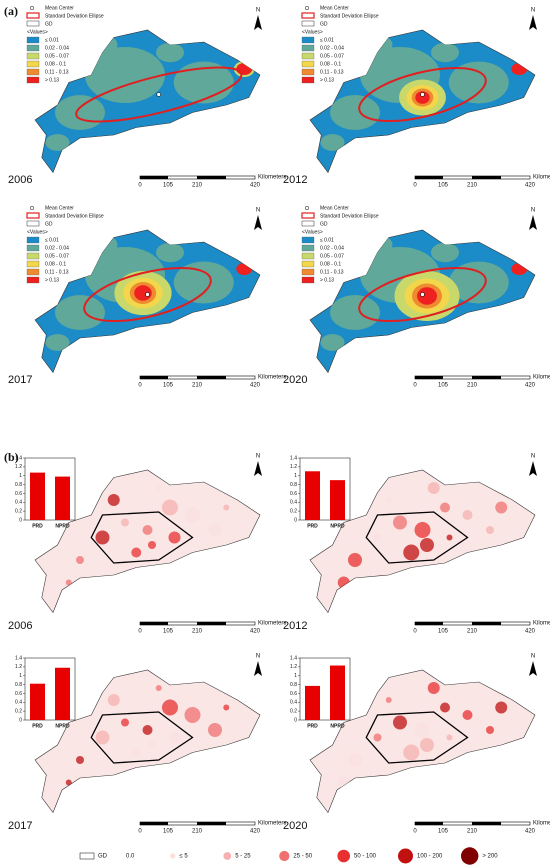 The image size is (550, 868). What do you see at coordinates (18, 467) in the screenshot?
I see `y-tick-label: 1.2` at bounding box center [18, 467].